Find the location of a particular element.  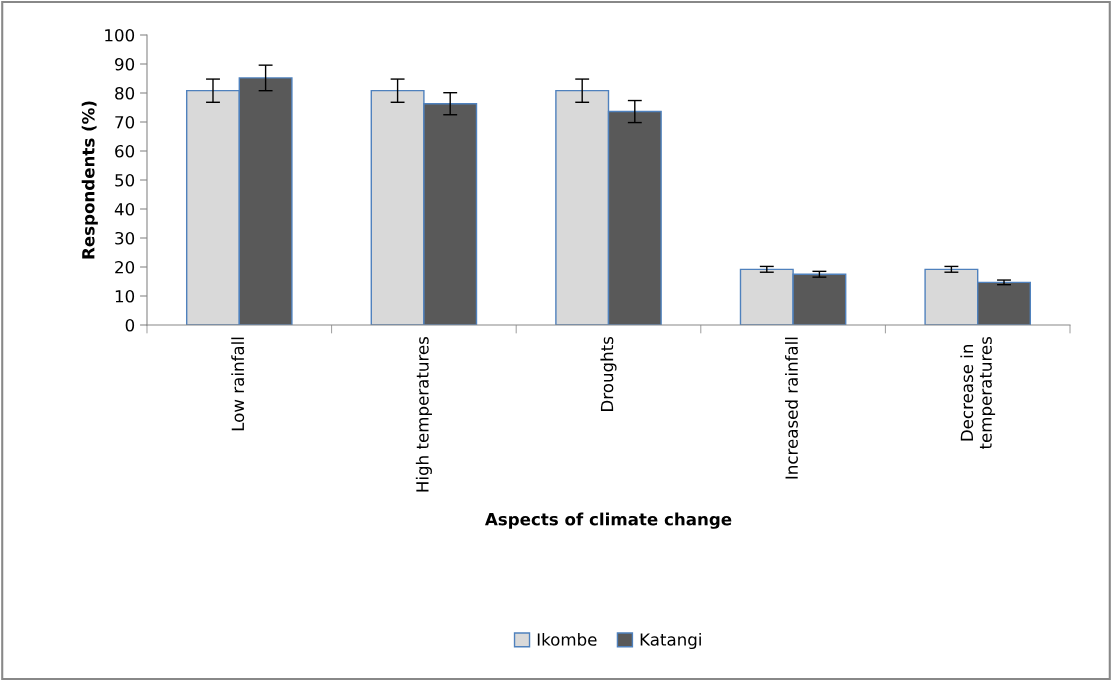

y-tick-label: 70 is located at coordinates (125, 122).